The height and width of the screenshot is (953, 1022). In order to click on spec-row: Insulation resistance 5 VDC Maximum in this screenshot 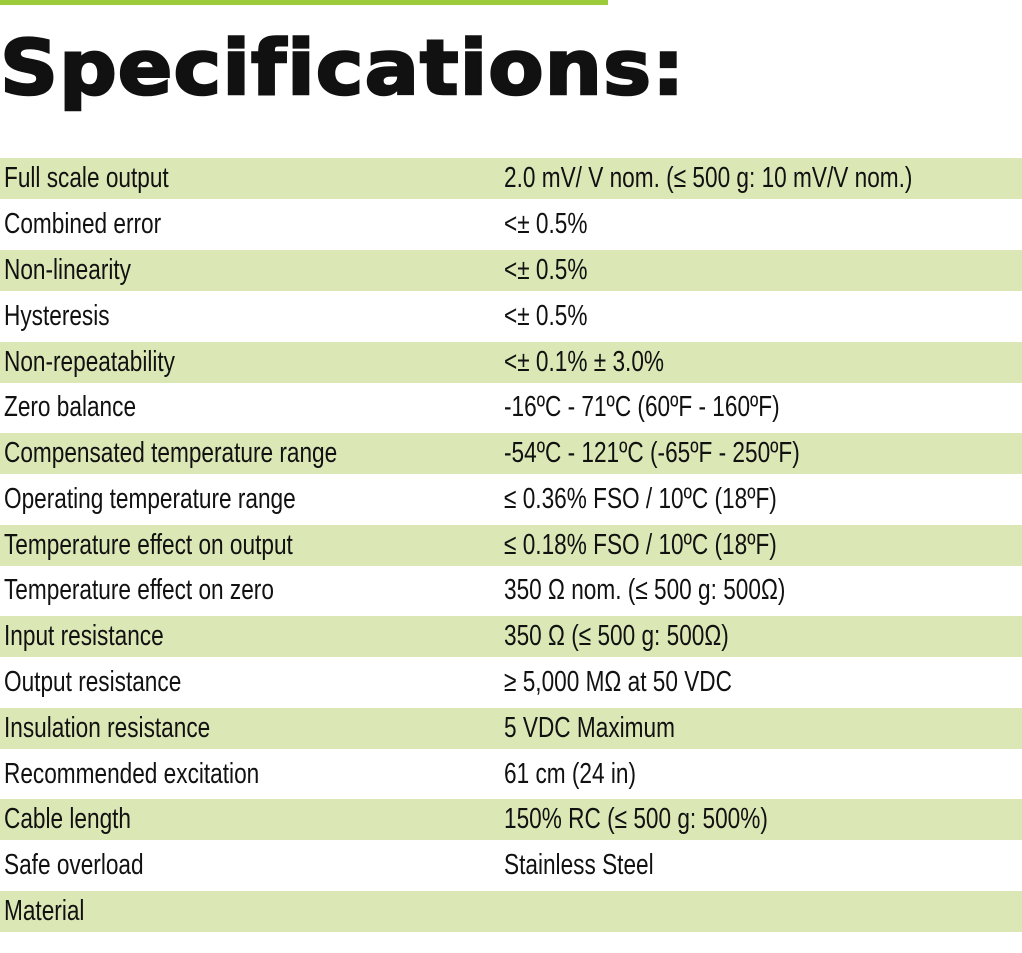, I will do `click(511, 728)`.